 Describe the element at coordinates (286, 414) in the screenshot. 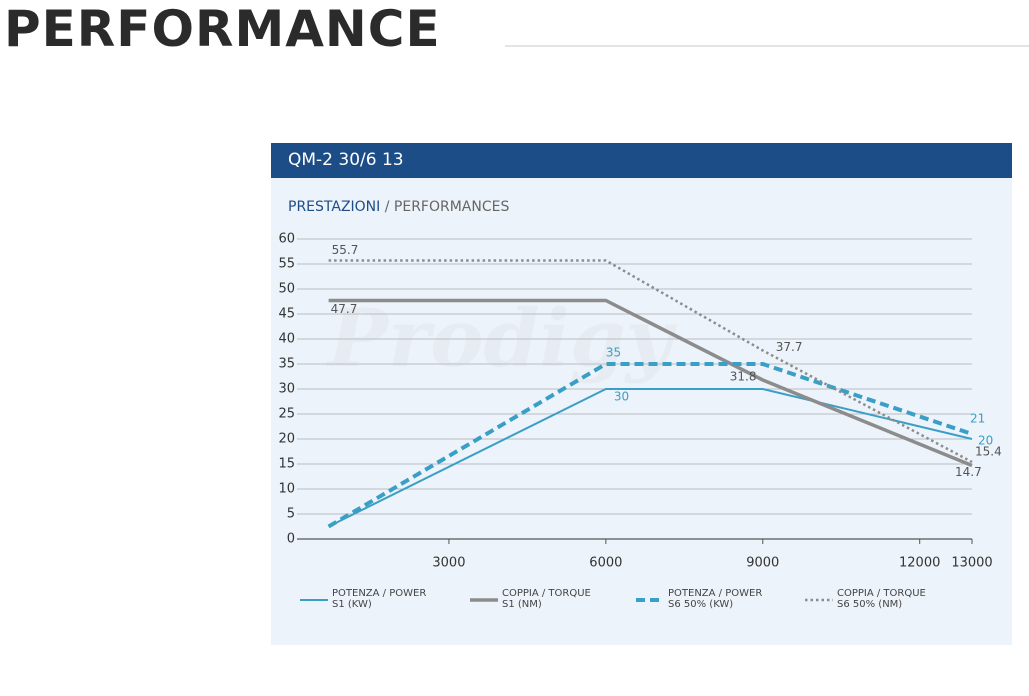

I see `y-tick-label: 25` at that location.